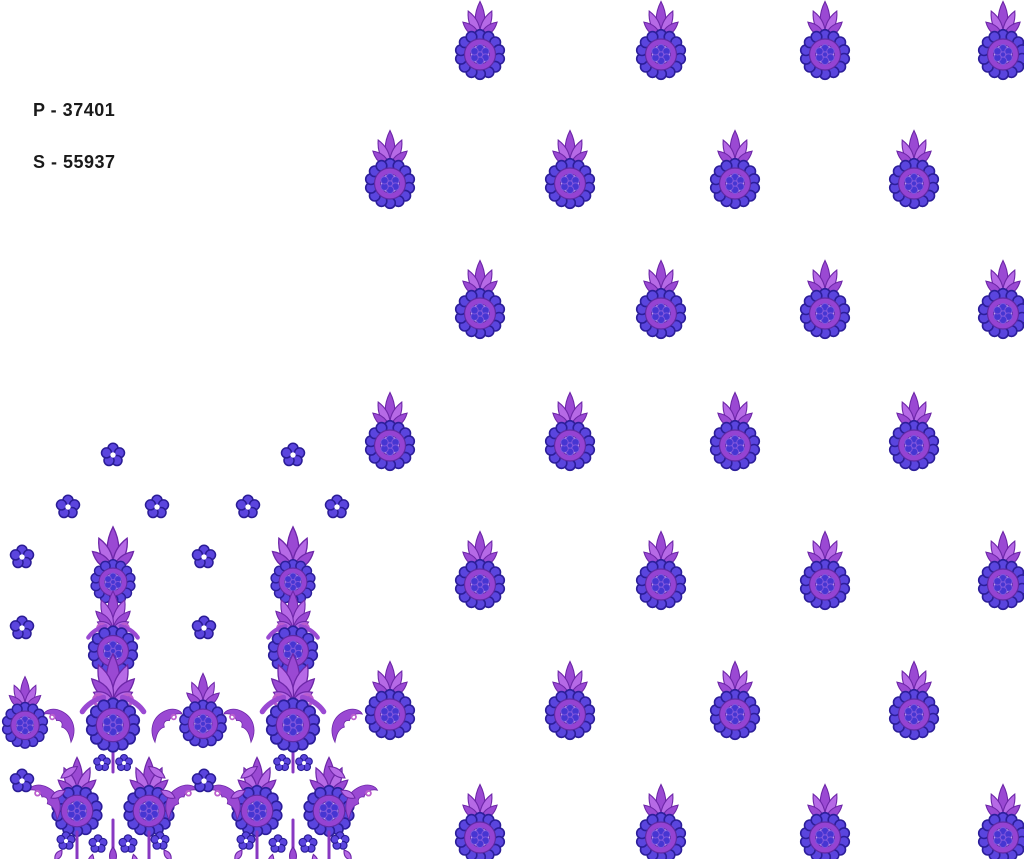 The height and width of the screenshot is (859, 1024). Describe the element at coordinates (74, 162) in the screenshot. I see `stitch-count-label: S - 55937` at that location.